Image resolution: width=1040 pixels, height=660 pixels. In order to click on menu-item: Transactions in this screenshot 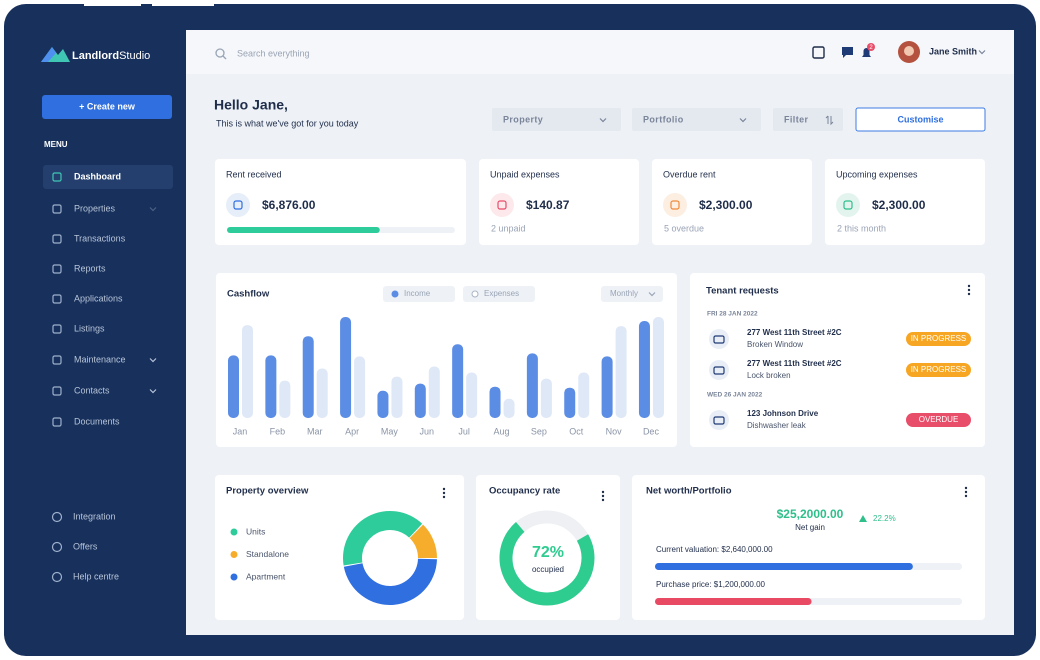, I will do `click(100, 238)`.